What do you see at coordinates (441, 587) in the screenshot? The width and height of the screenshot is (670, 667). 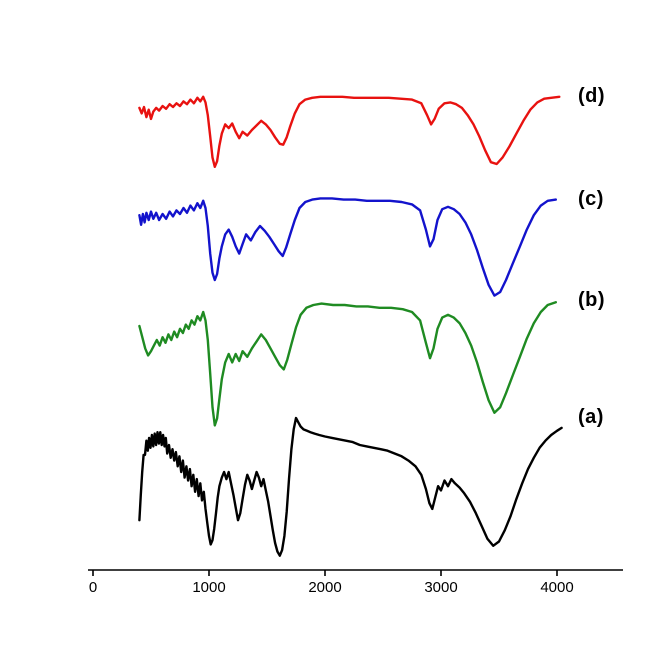 I see `x-tick-label-3000: 3000` at bounding box center [441, 587].